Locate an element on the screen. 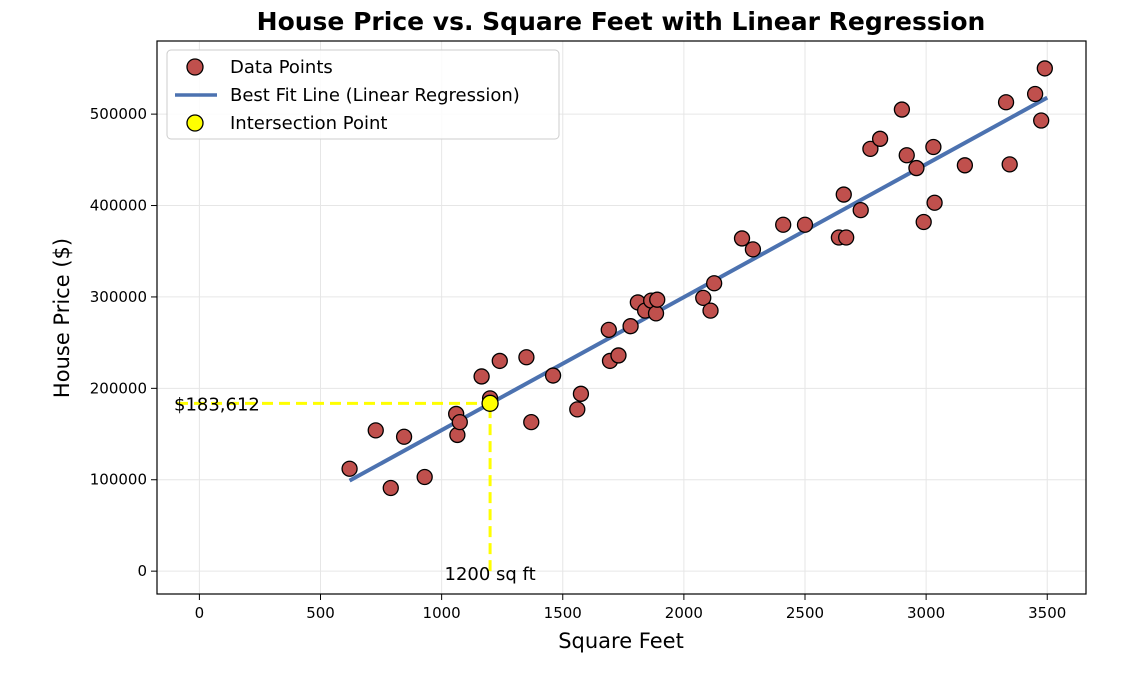 This screenshot has height=674, width=1127. legend-marker-data-points is located at coordinates (195, 67).